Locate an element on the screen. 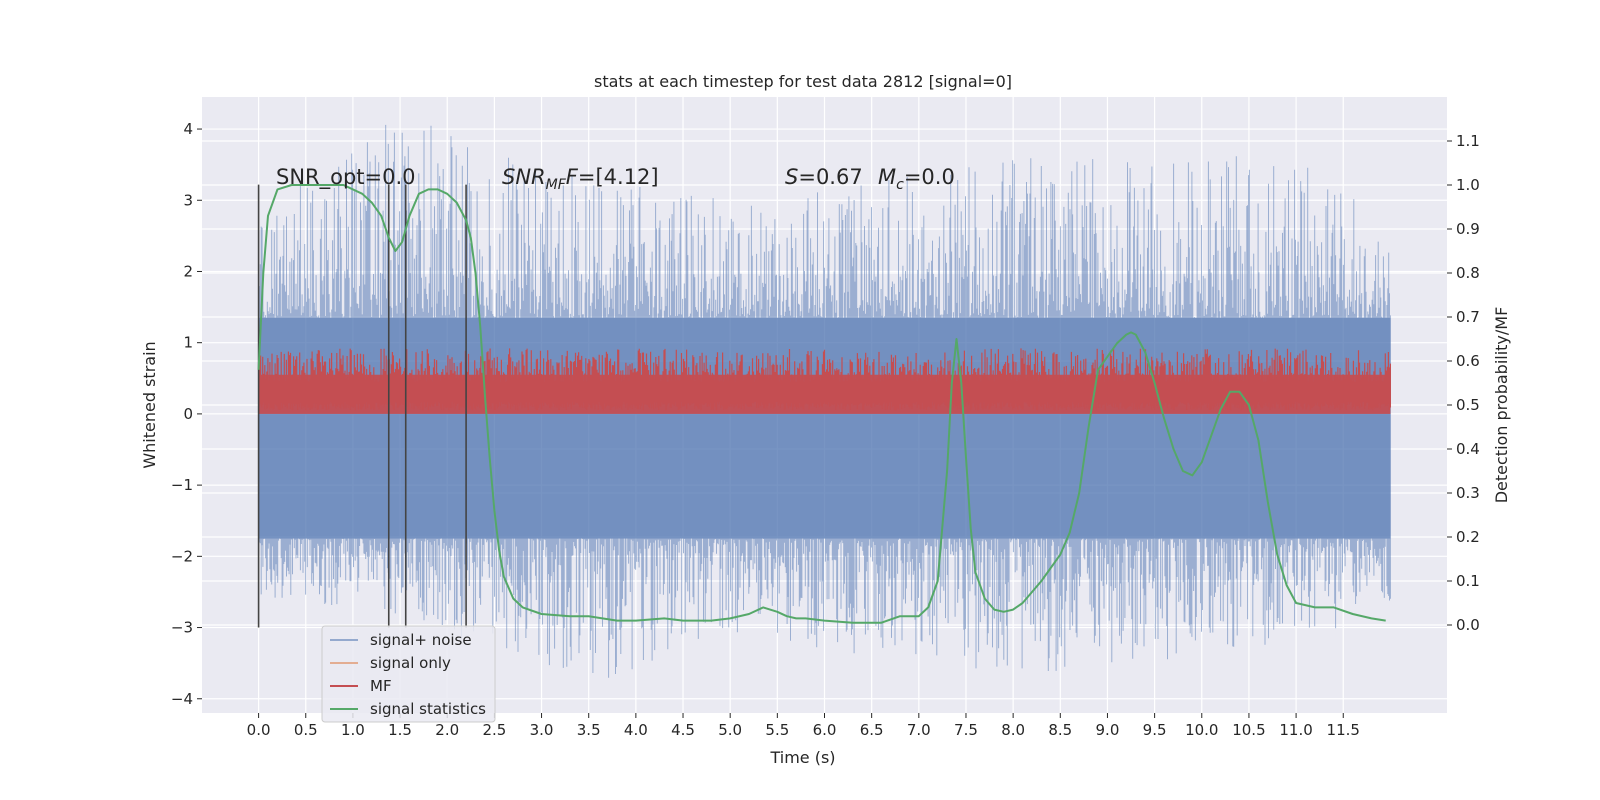  y2-tick-label: 0.1 is located at coordinates (1468, 581).